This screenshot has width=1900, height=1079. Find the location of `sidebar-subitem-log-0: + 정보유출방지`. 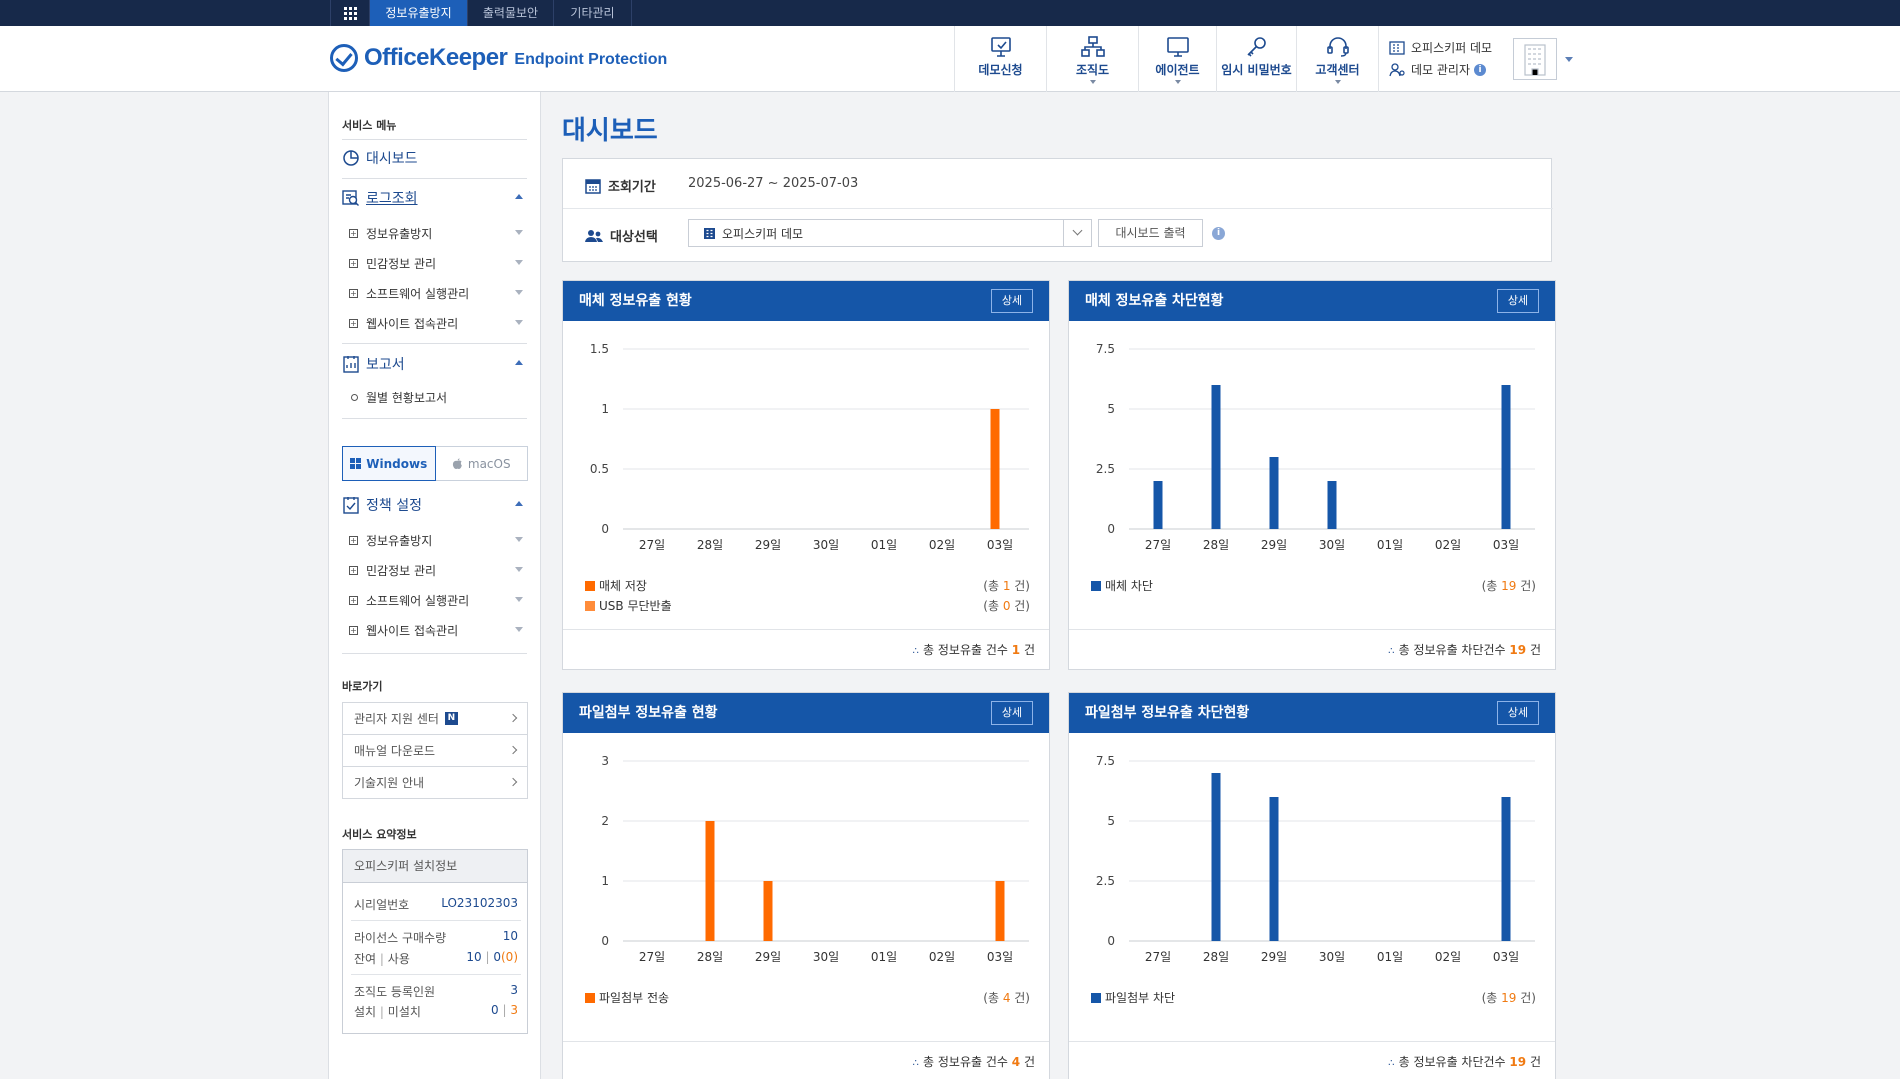

sidebar-subitem-log-0: + 정보유출방지 is located at coordinates (438, 233).